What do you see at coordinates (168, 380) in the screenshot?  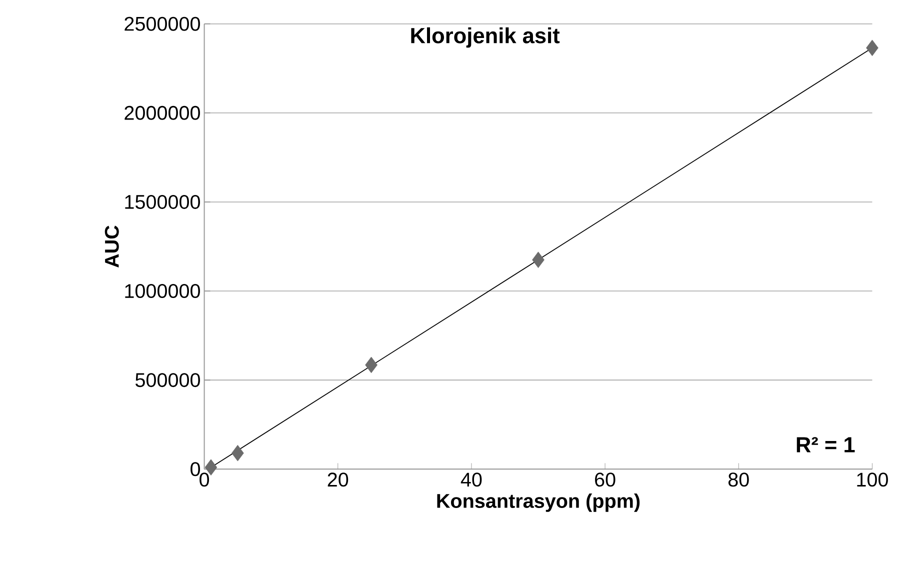 I see `y-tick-label: 500000` at bounding box center [168, 380].